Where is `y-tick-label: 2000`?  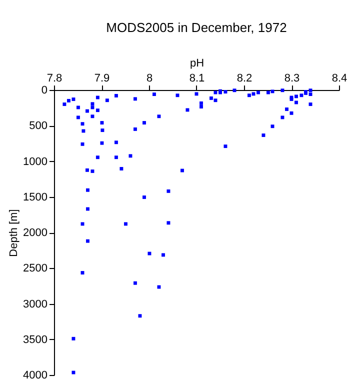
y-tick-label: 2000 is located at coordinates (35, 233).